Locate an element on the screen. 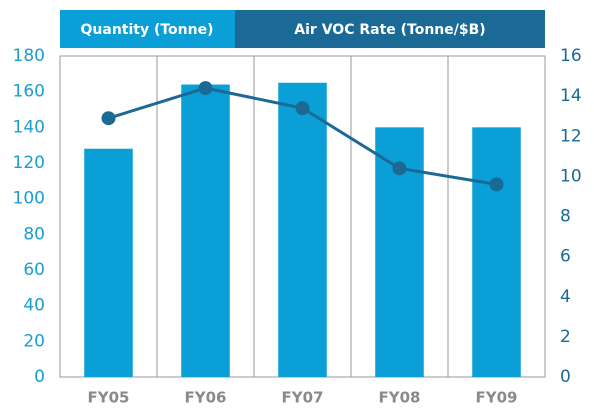 The width and height of the screenshot is (594, 415). y-tick-label: 0 is located at coordinates (39, 377).